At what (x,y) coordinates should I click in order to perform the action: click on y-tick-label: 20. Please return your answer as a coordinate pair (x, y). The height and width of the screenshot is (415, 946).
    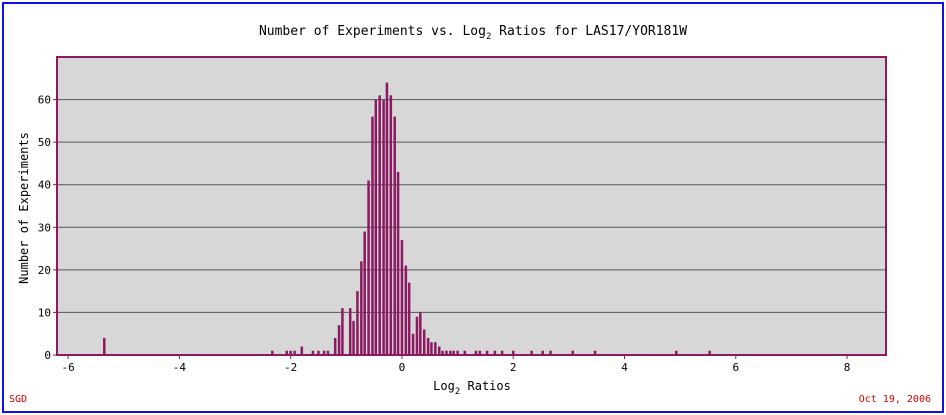
    Looking at the image, I should click on (44, 270).